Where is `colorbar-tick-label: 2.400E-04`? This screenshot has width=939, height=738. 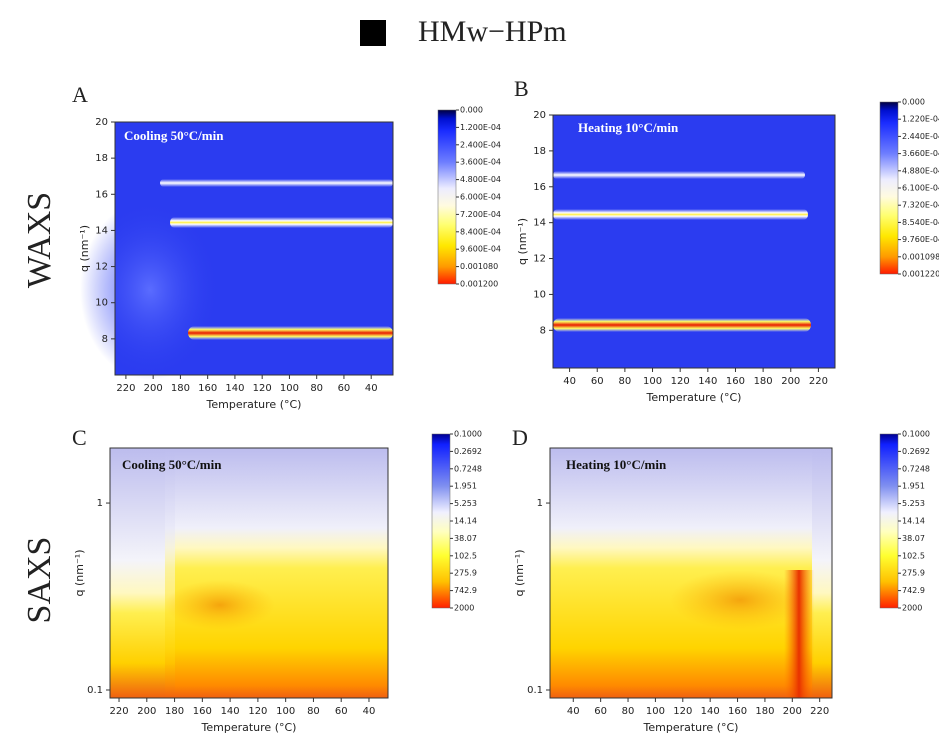
colorbar-tick-label: 2.400E-04 is located at coordinates (480, 144).